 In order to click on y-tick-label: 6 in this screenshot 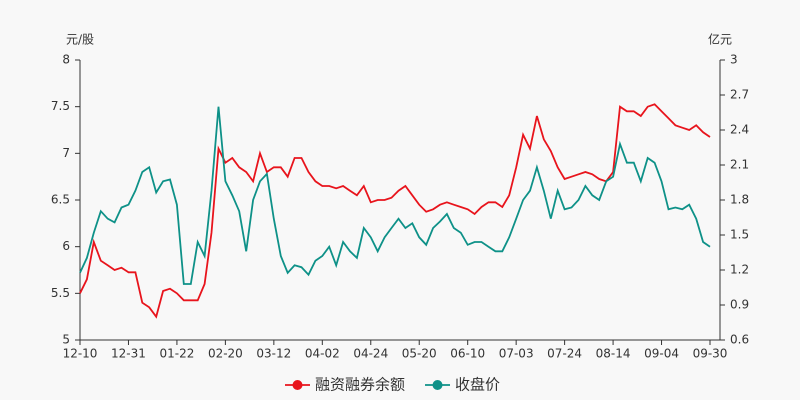, I will do `click(66, 246)`.